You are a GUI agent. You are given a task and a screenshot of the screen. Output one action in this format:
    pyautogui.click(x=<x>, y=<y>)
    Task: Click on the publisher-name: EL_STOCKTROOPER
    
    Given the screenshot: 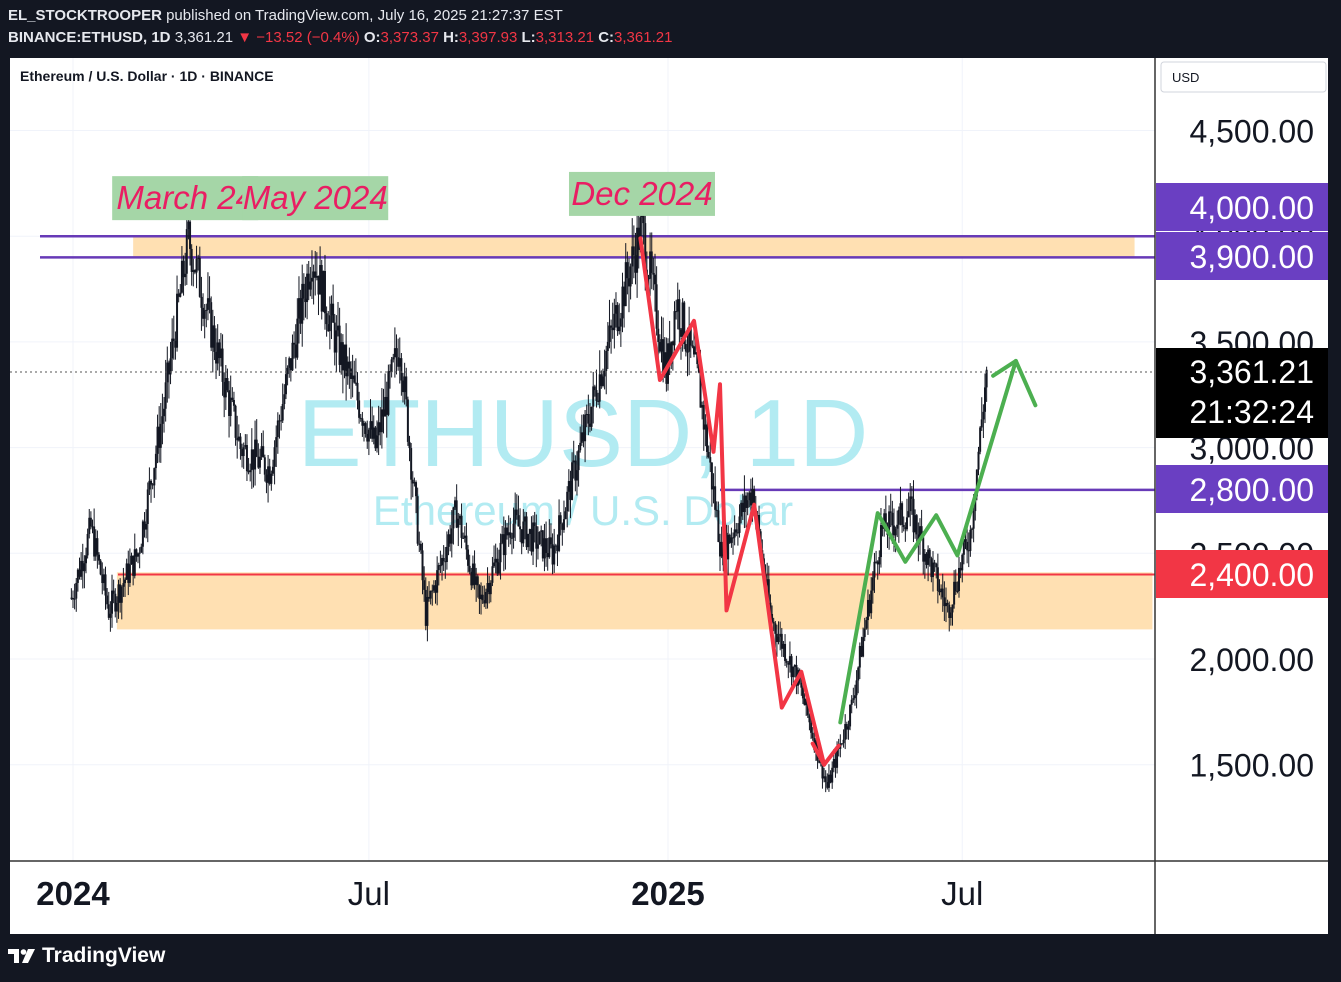 What is the action you would take?
    pyautogui.click(x=85, y=15)
    